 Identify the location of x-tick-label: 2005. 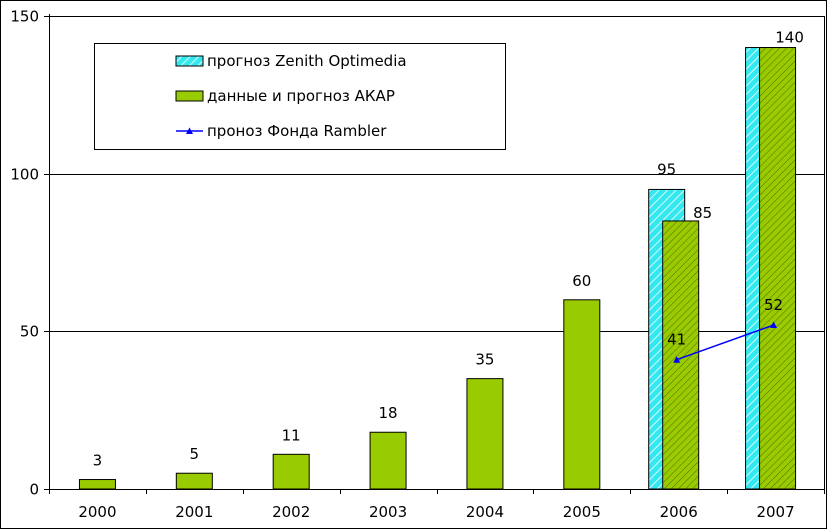
(582, 512).